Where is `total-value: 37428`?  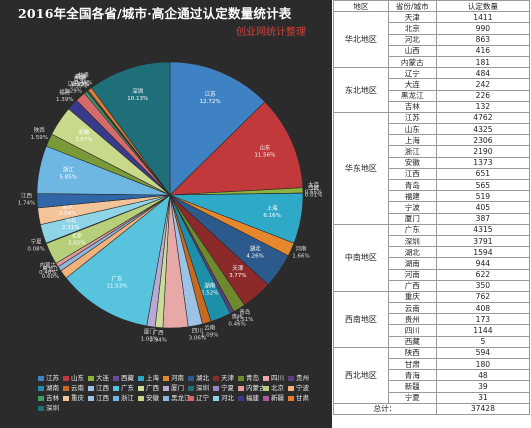
total-value: 37428 is located at coordinates (483, 408).